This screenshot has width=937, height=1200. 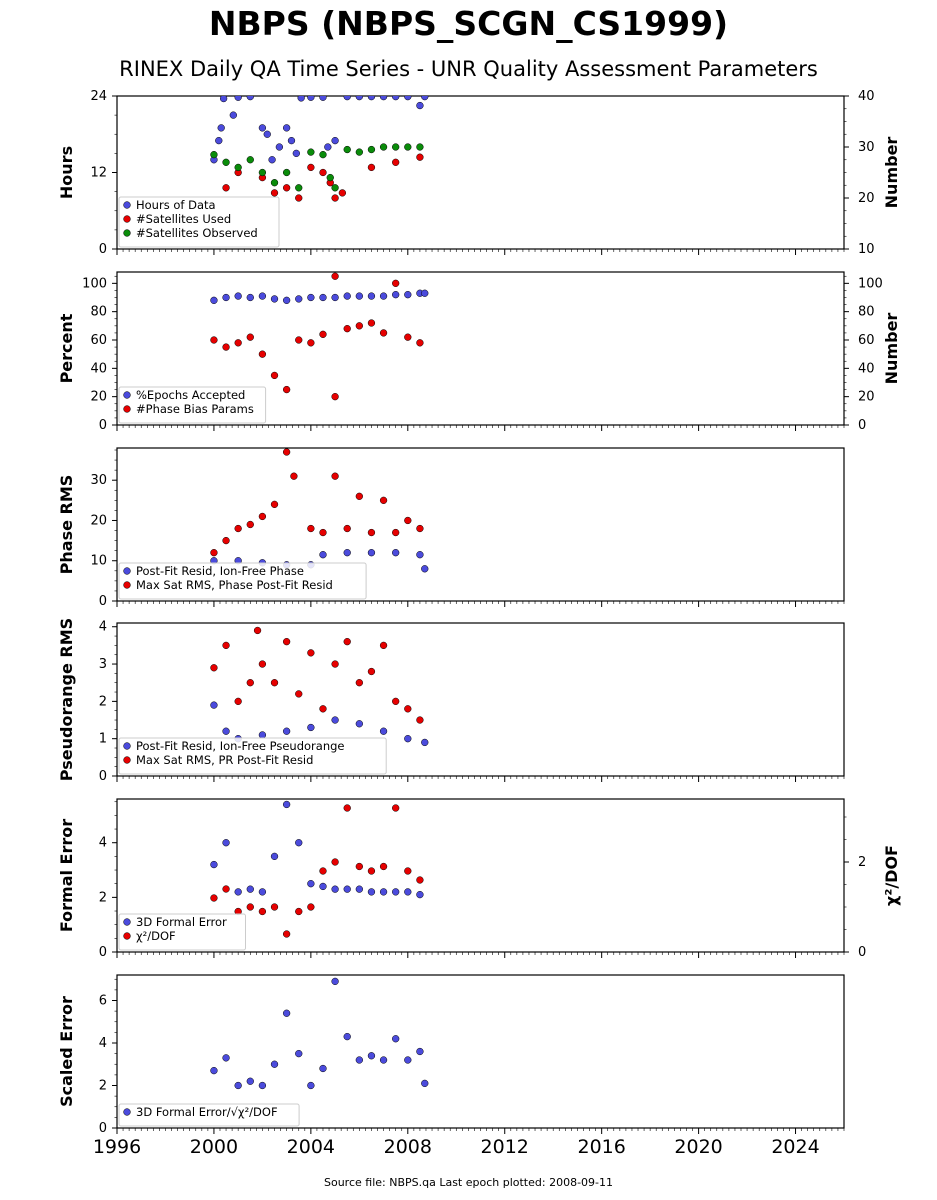 What do you see at coordinates (98, 340) in the screenshot?
I see `y-tick-label: 60` at bounding box center [98, 340].